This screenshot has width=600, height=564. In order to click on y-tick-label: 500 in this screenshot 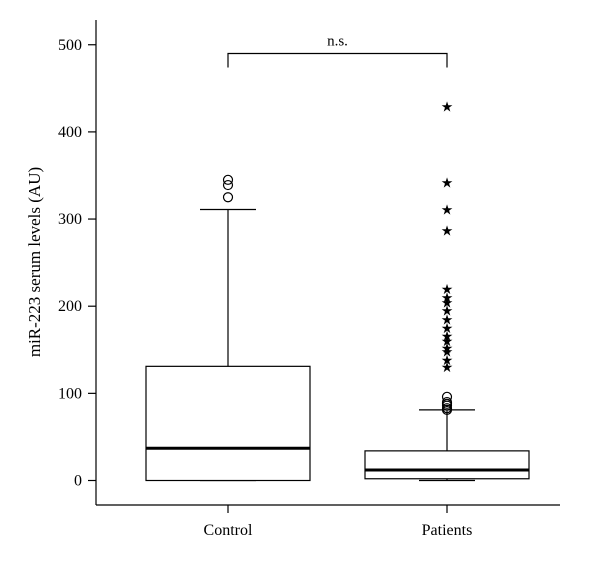, I will do `click(70, 45)`.